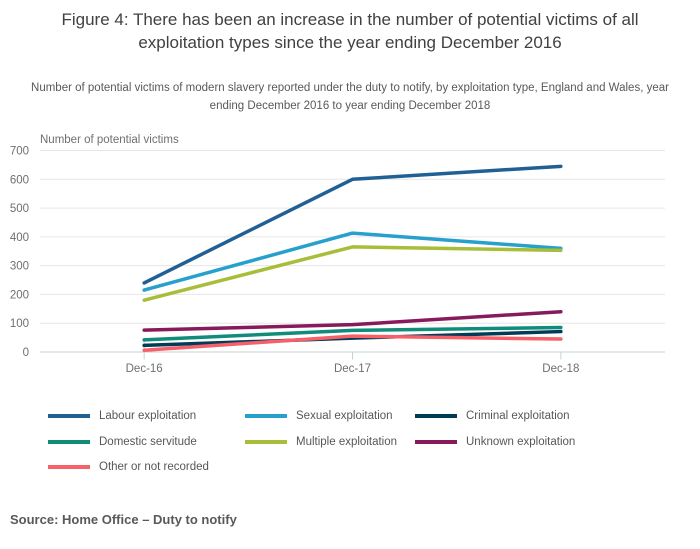 The image size is (700, 549). What do you see at coordinates (521, 441) in the screenshot?
I see `legend-label: Unknown exploitation` at bounding box center [521, 441].